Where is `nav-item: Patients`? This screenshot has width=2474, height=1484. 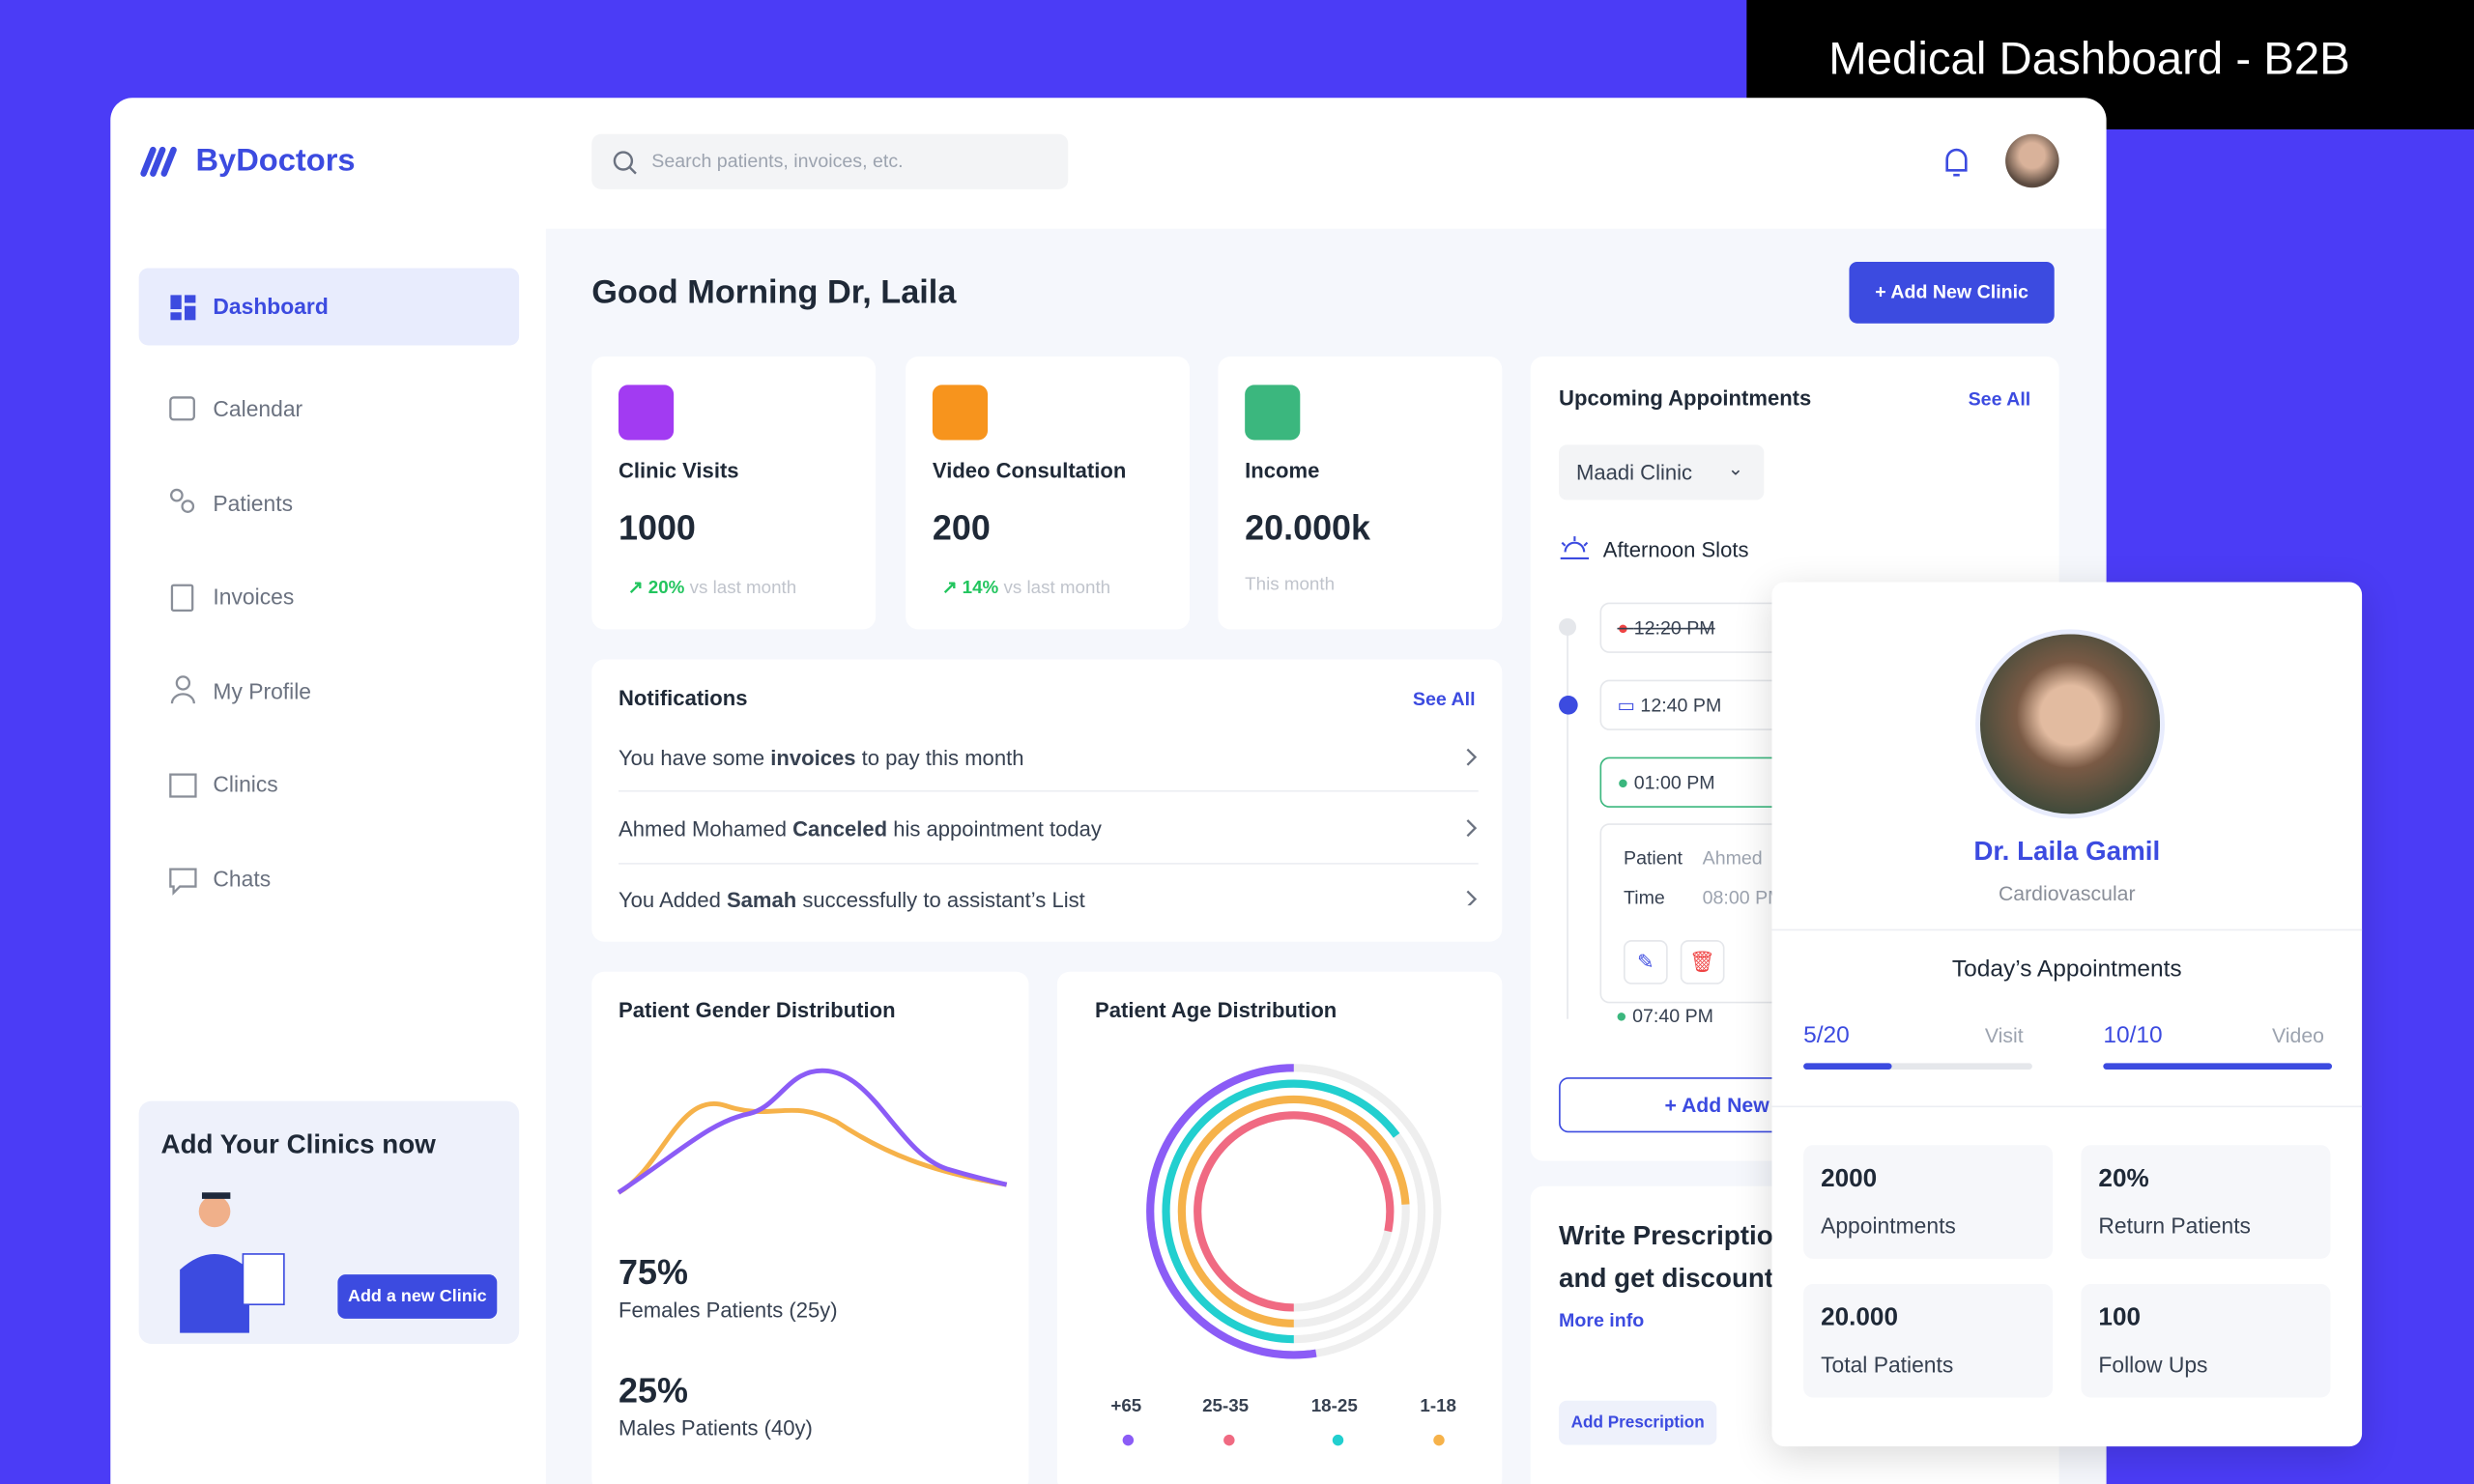
nav-item: Patients is located at coordinates (253, 503).